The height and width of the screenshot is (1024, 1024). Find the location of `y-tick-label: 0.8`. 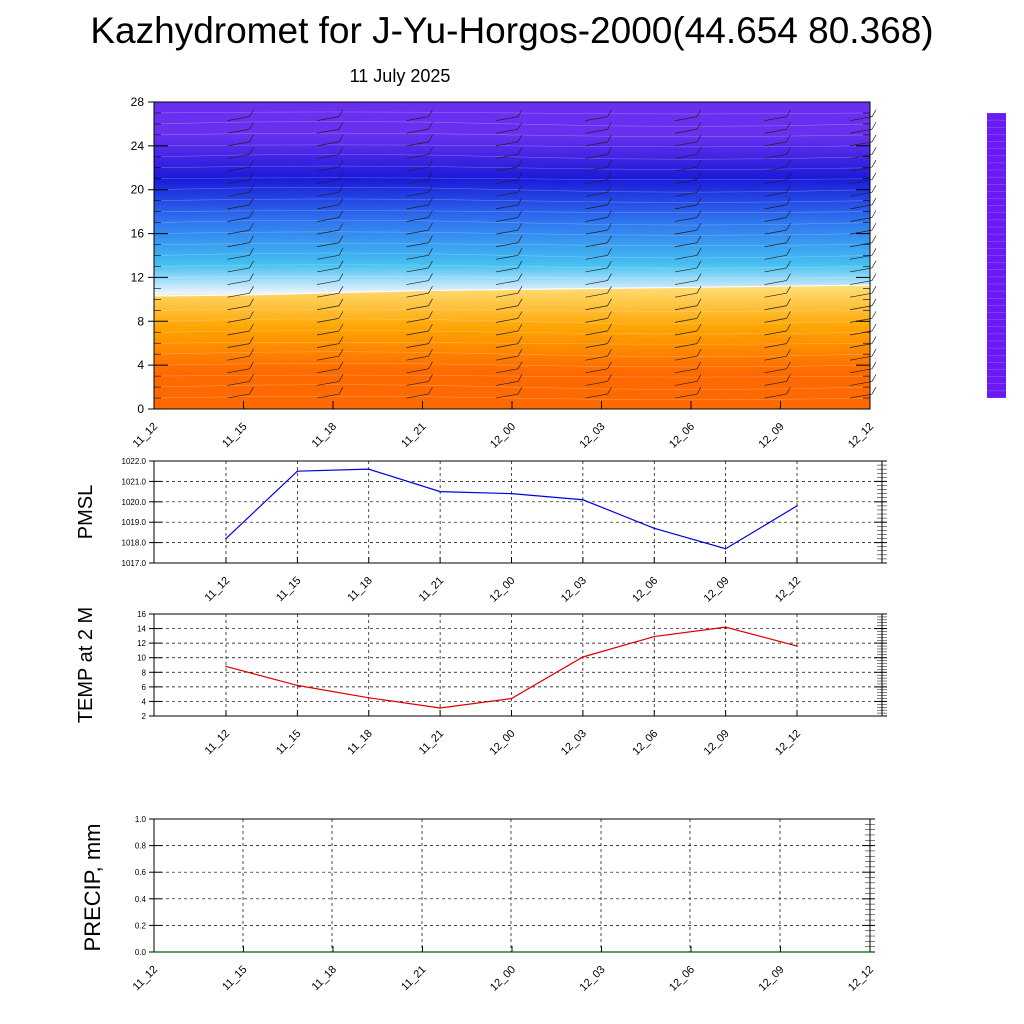

y-tick-label: 0.8 is located at coordinates (141, 846).